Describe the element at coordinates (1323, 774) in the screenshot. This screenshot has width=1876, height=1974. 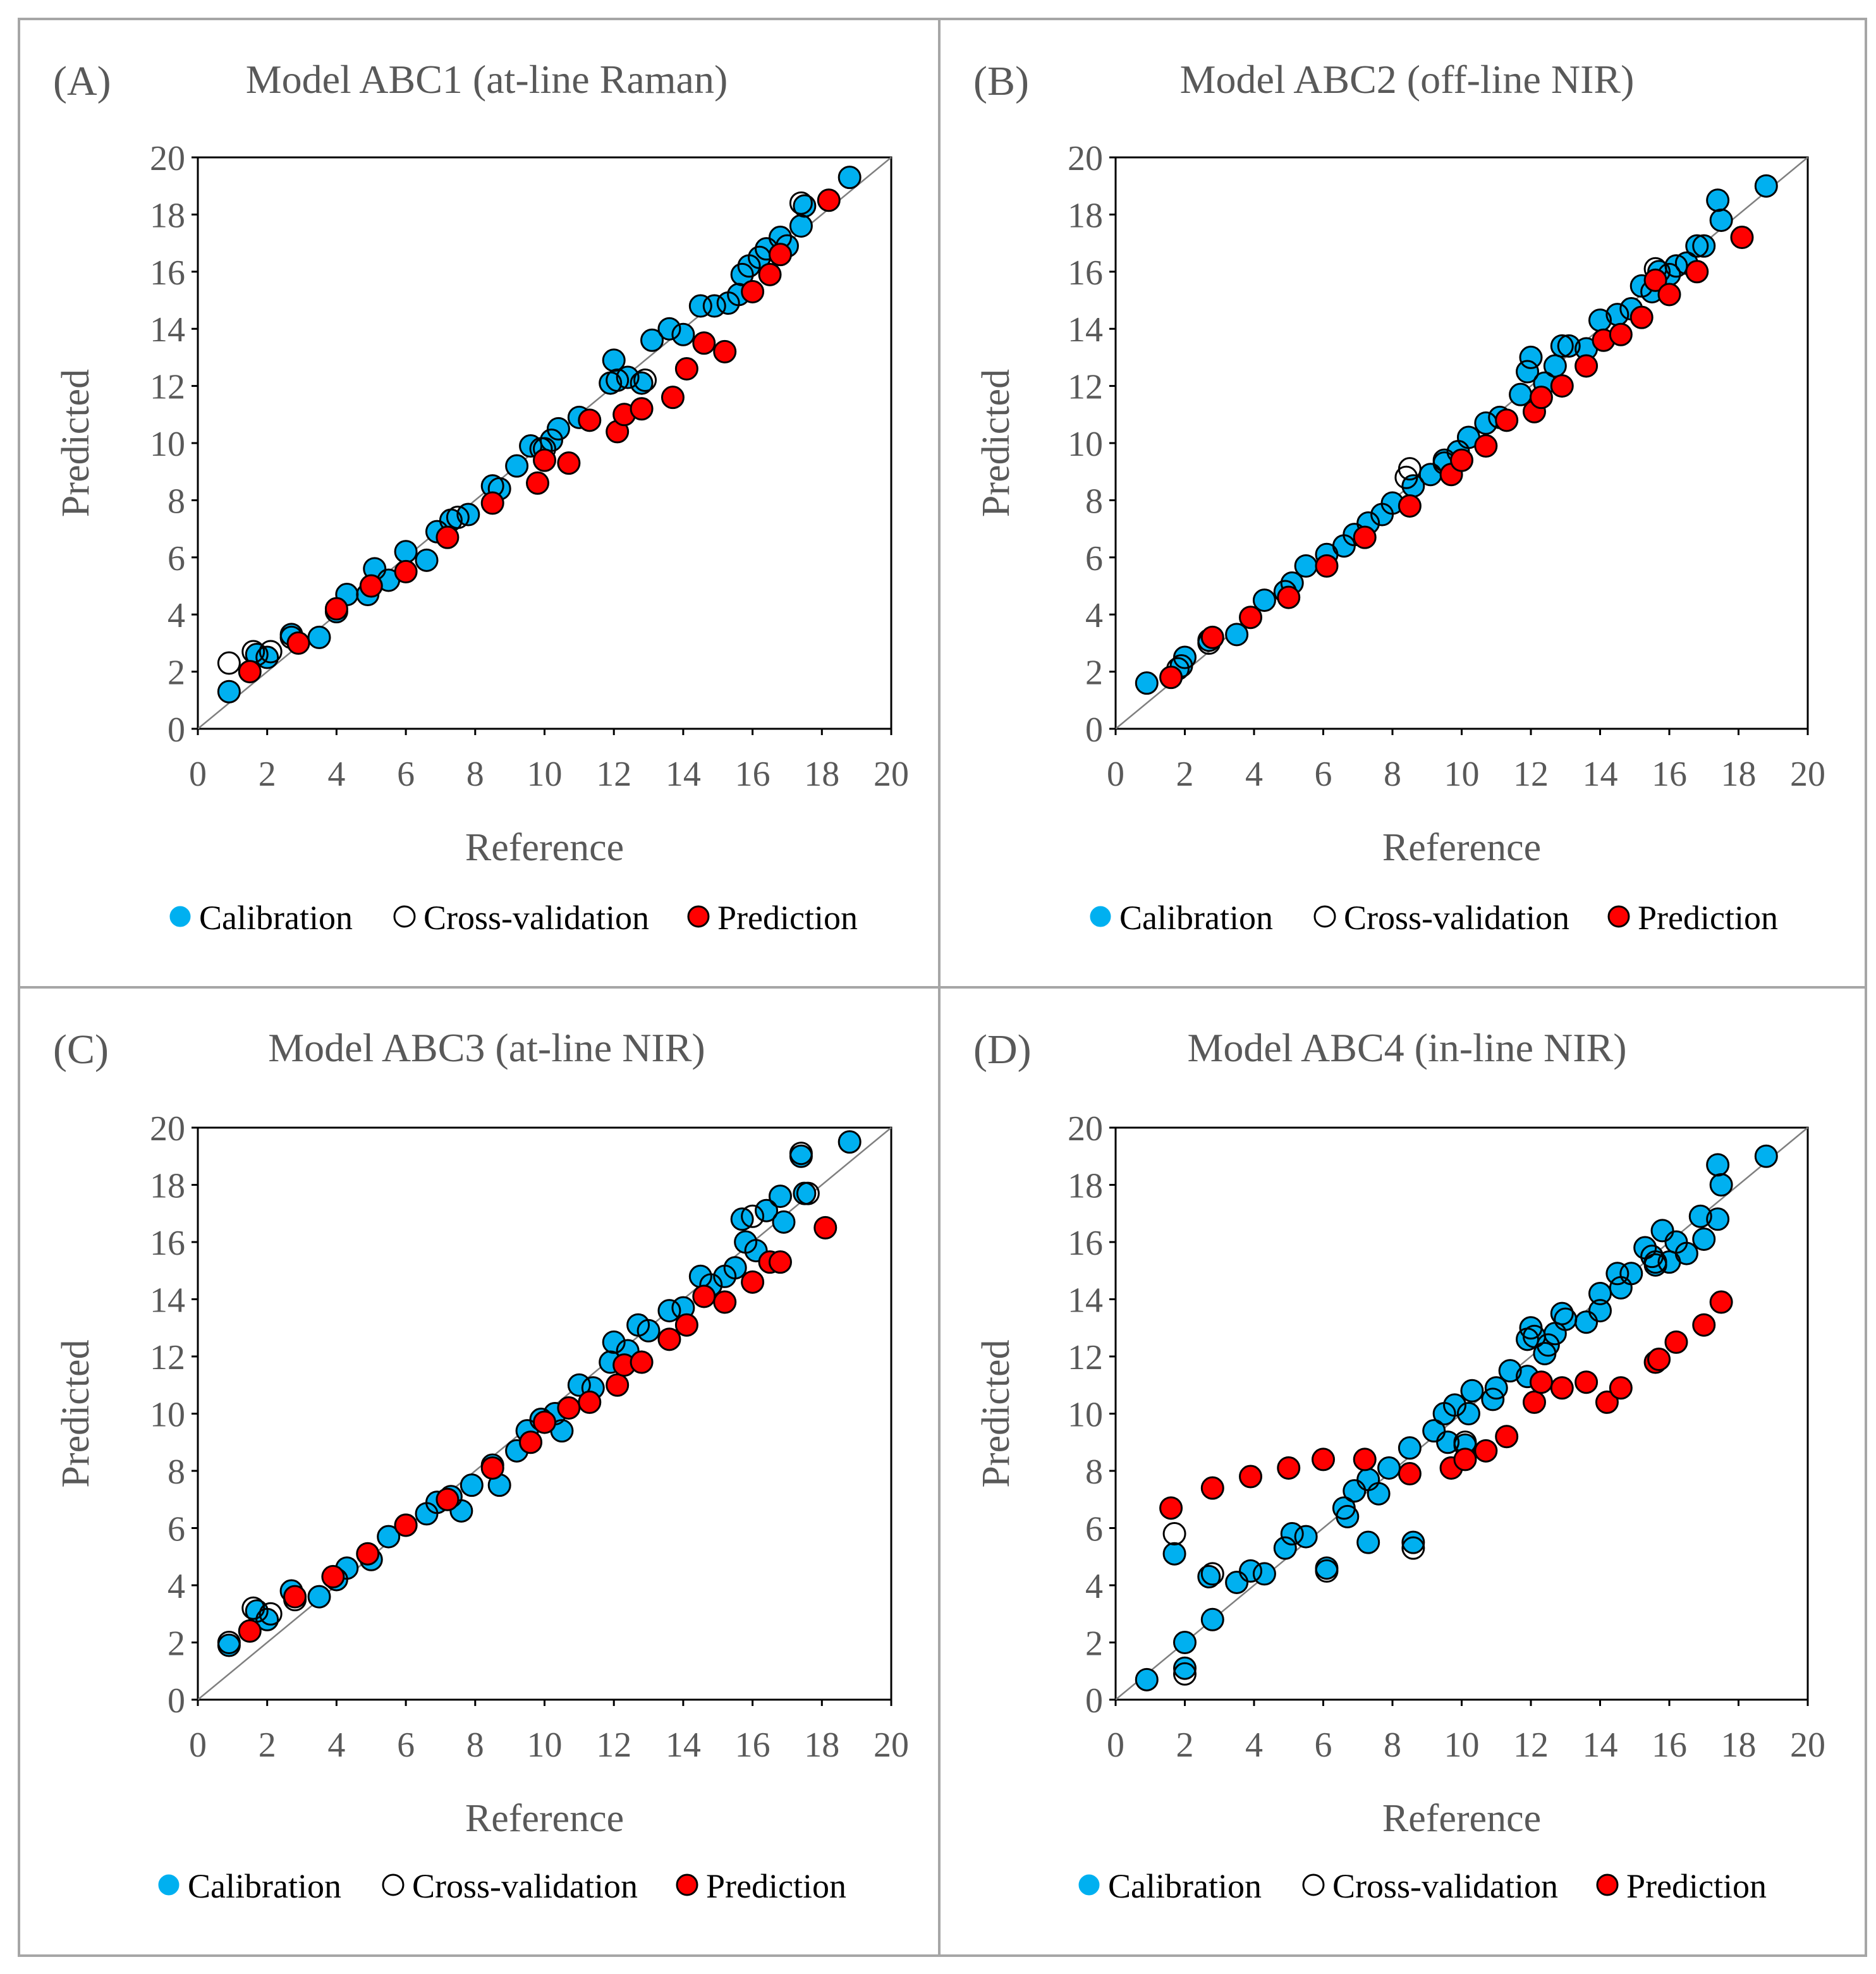
I see `x-tick-label: 6` at that location.